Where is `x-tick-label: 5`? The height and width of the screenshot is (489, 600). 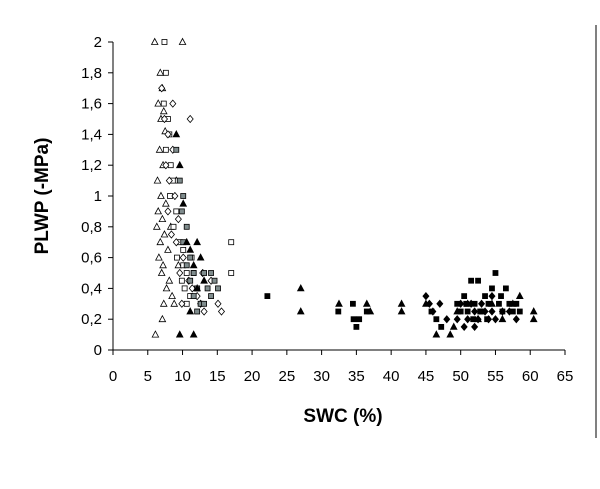 x-tick-label: 5 is located at coordinates (148, 376).